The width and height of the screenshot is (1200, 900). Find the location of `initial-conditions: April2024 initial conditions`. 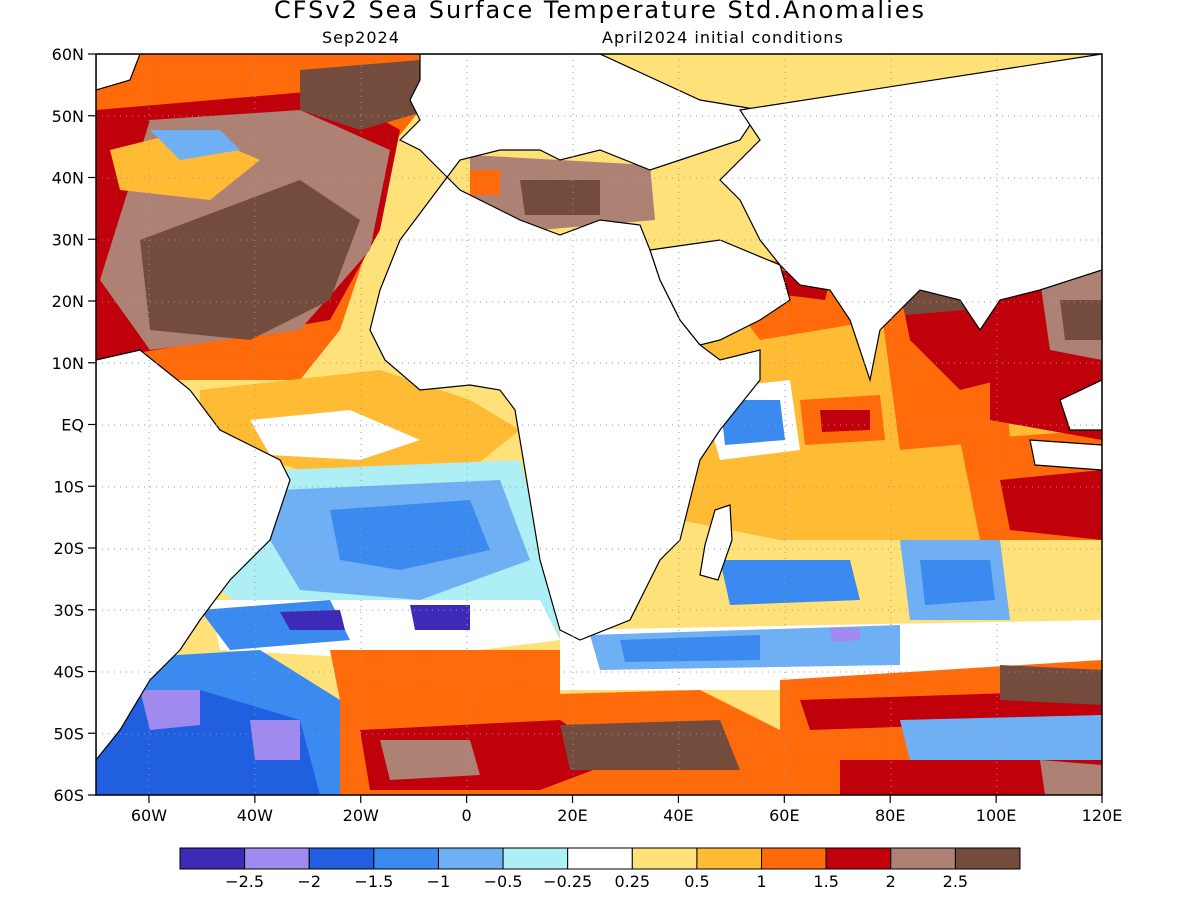

initial-conditions: April2024 initial conditions is located at coordinates (723, 37).